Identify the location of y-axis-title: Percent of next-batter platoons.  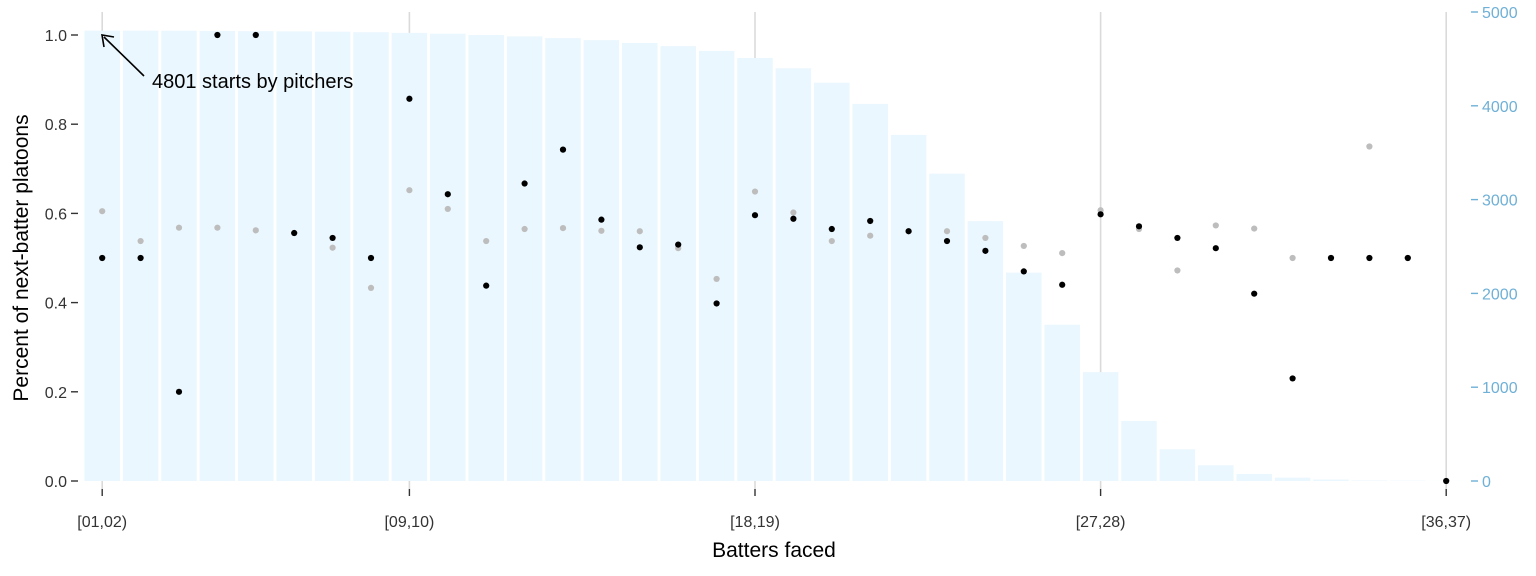
(21, 257).